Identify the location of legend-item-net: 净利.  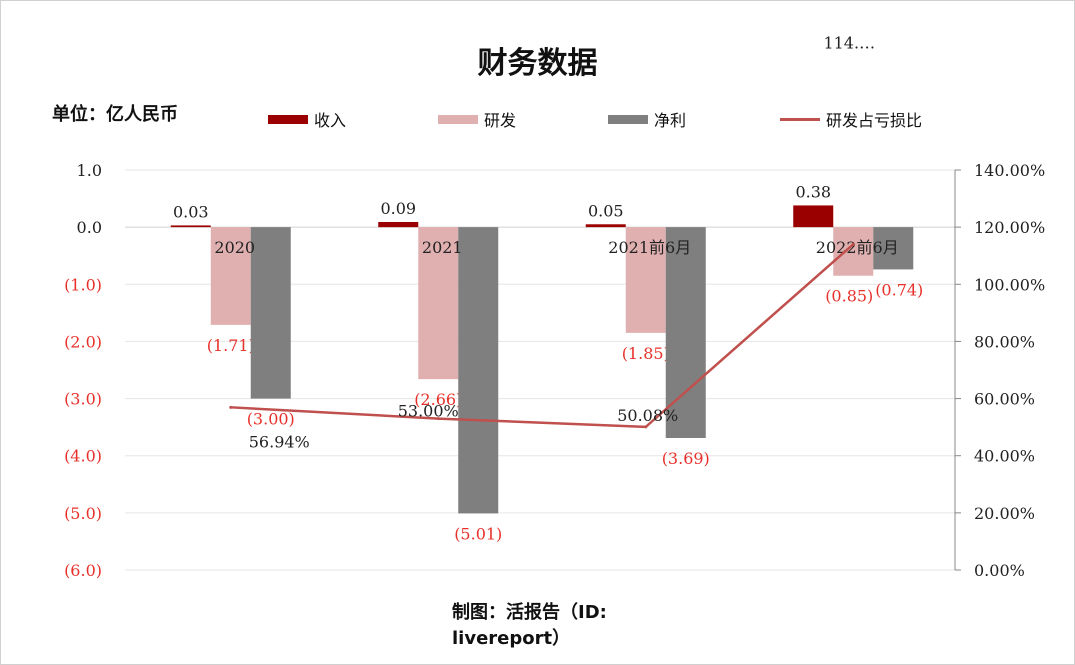
(647, 119).